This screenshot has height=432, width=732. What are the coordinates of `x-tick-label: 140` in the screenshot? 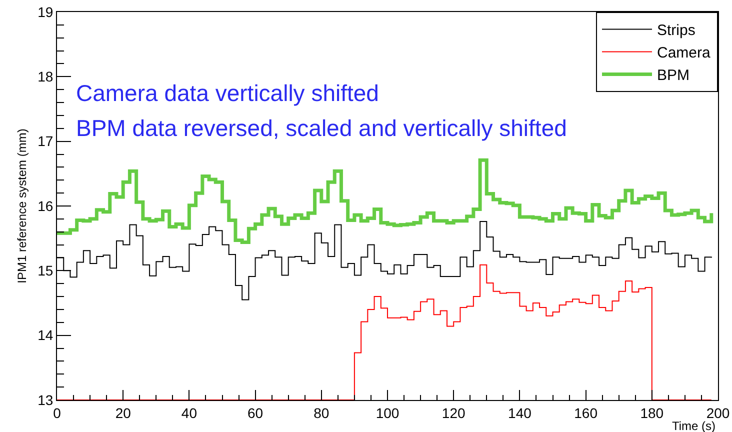 It's located at (520, 412).